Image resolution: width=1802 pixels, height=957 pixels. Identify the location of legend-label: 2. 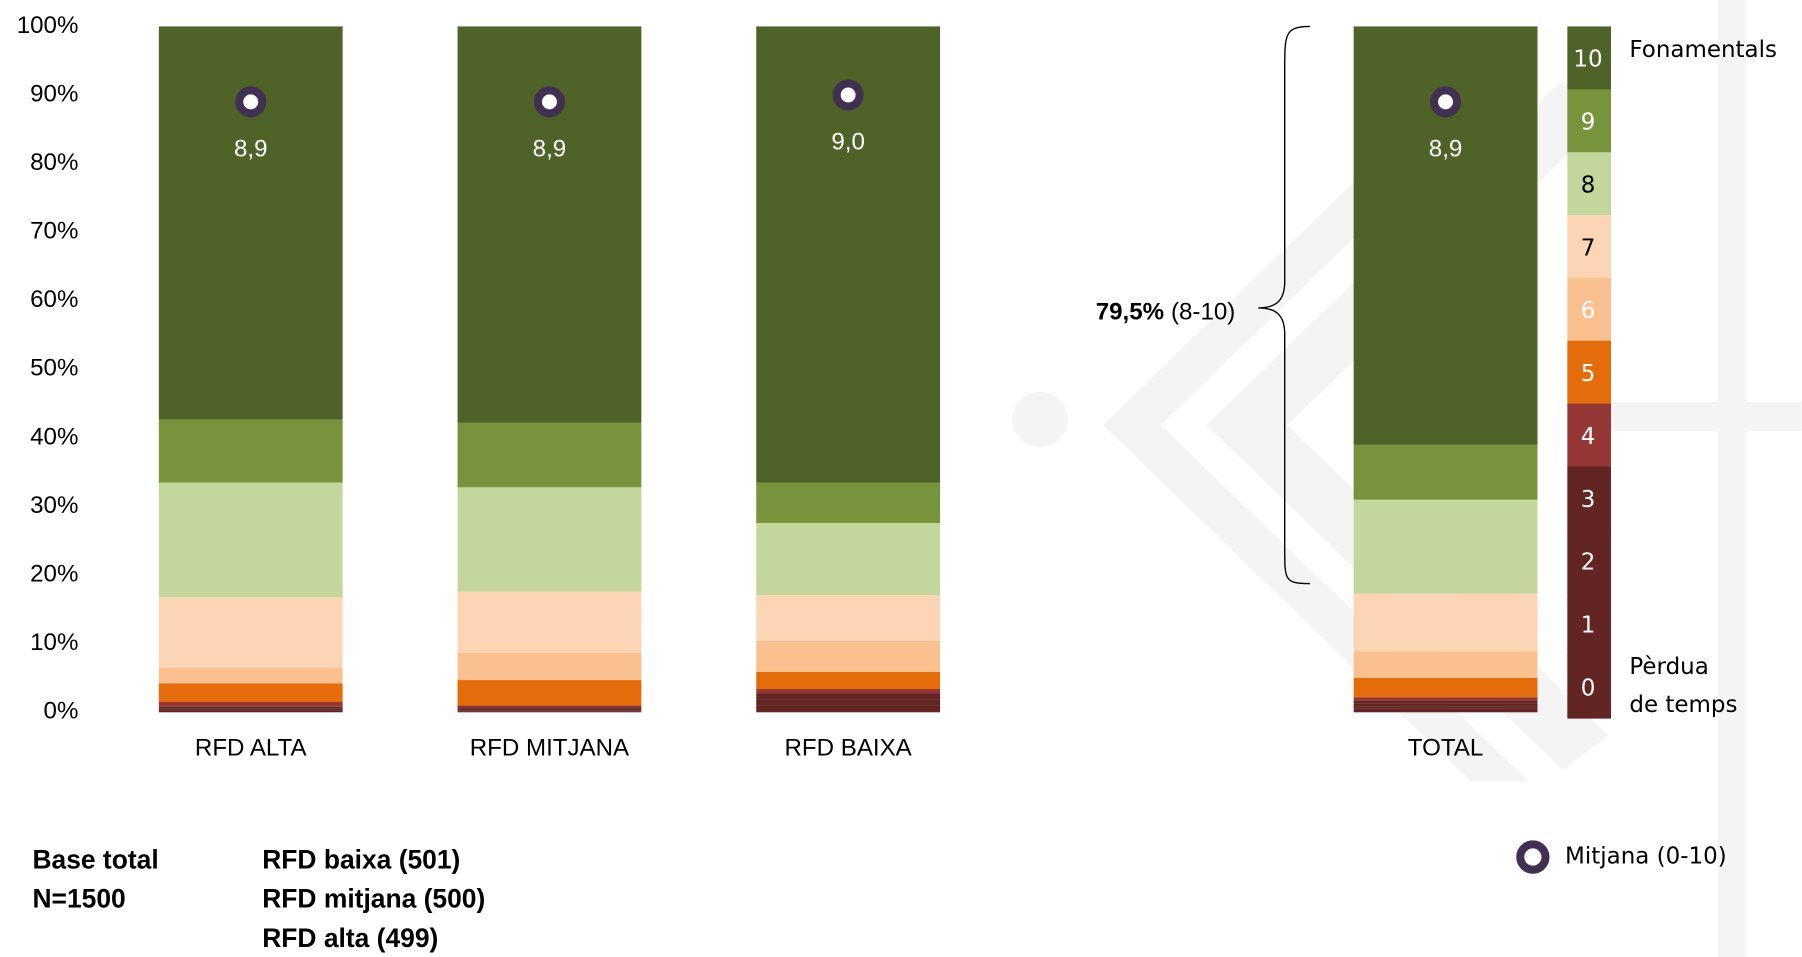
(1588, 563).